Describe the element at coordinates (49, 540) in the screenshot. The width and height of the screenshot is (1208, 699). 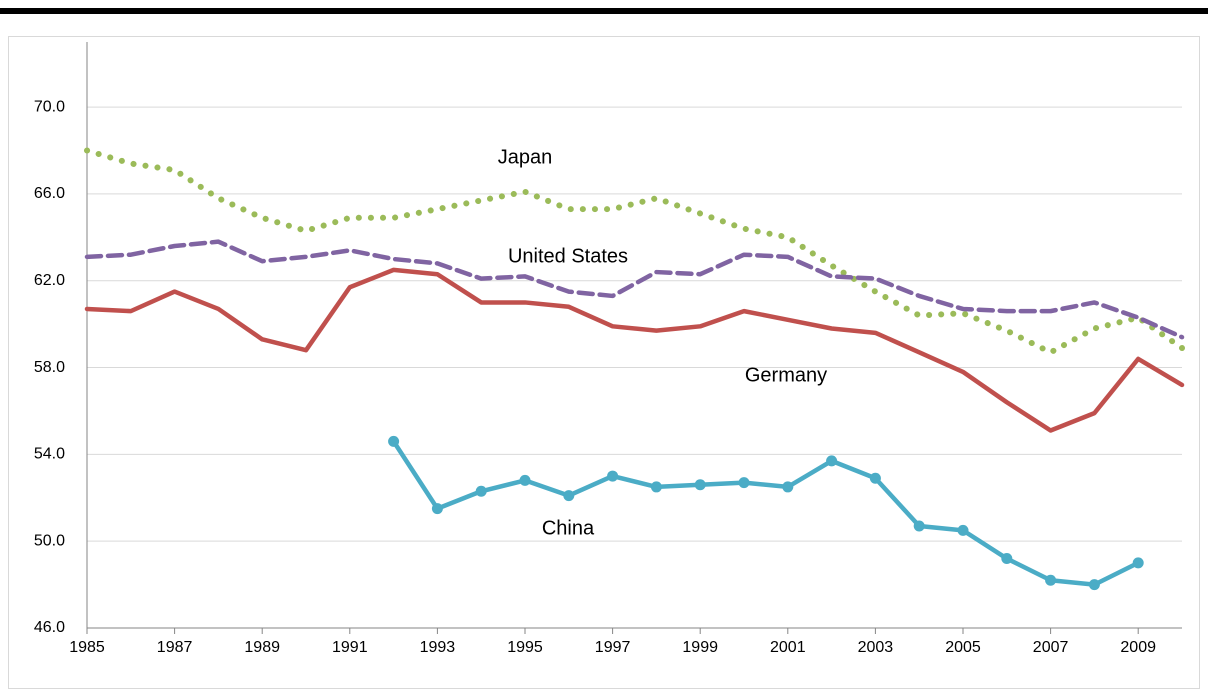
I see `y-tick-label: 50.0` at that location.